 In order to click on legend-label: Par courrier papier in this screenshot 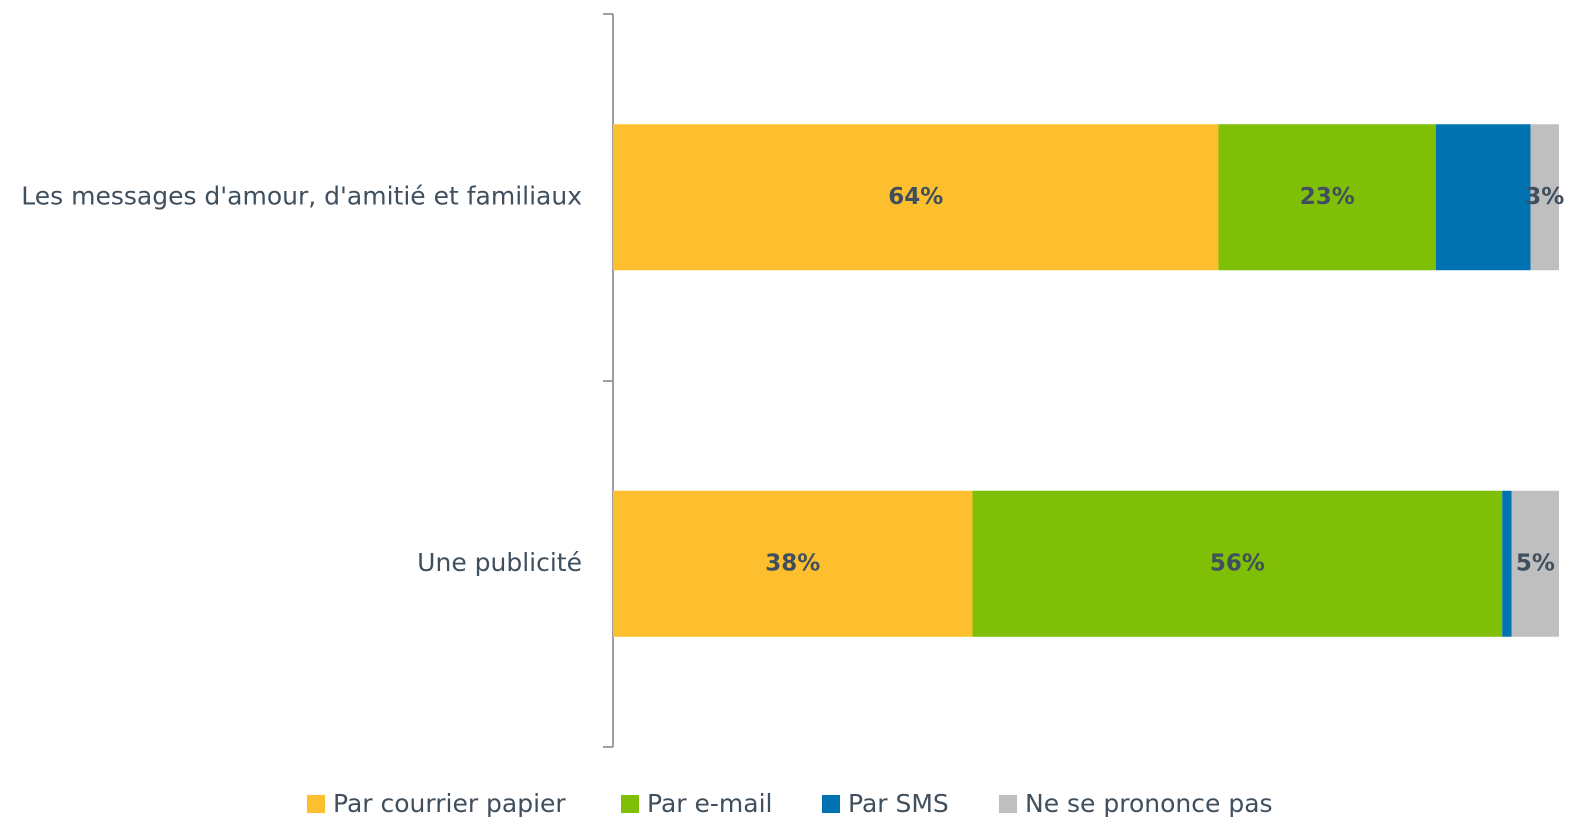, I will do `click(449, 803)`.